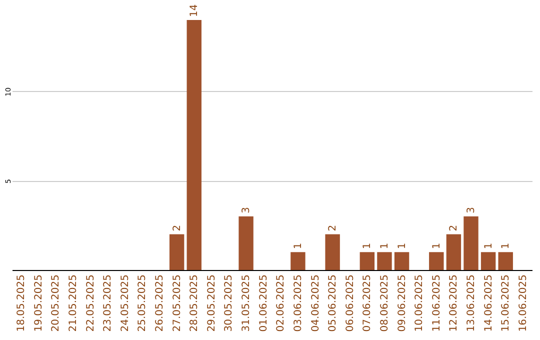  Describe the element at coordinates (194, 10) in the screenshot. I see `data-label: 14` at that location.